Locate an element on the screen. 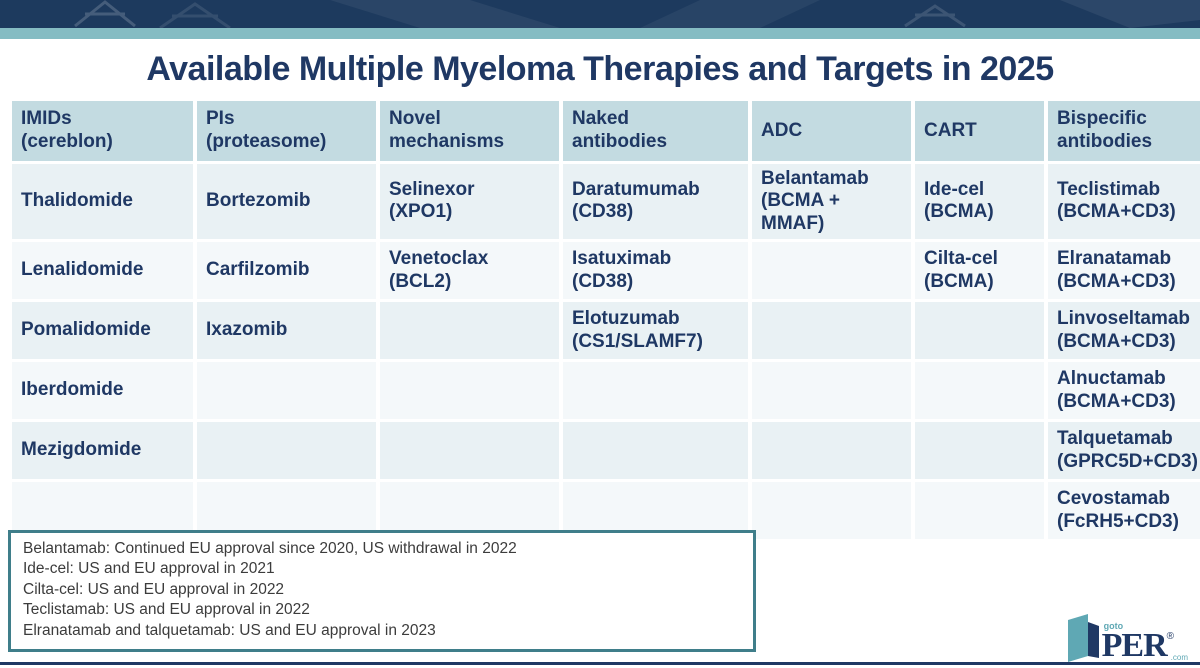  table-cell: Ixazomib is located at coordinates (286, 331).